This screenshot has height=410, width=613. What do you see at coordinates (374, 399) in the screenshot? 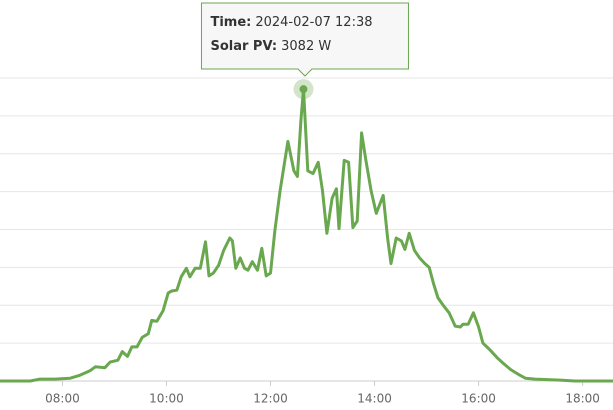
I see `x-tick-label: 14:00` at bounding box center [374, 399].